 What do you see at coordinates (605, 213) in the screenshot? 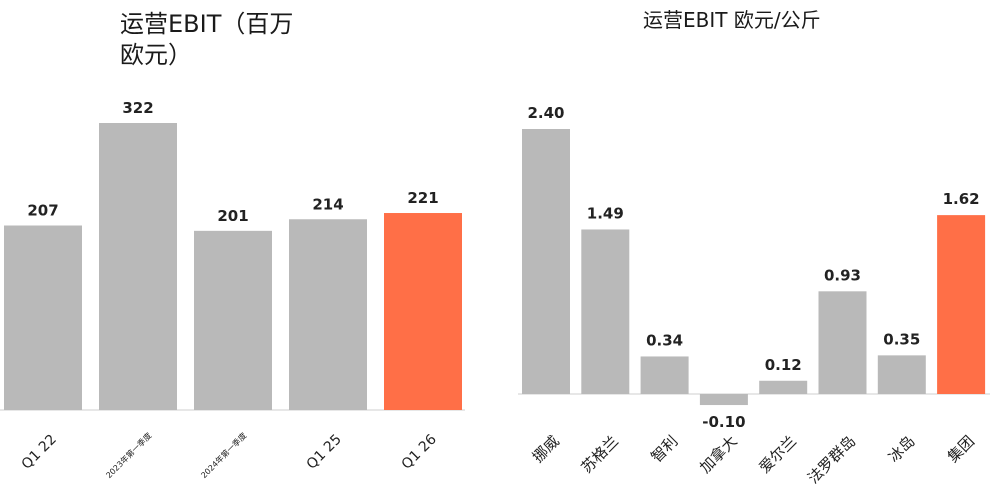
I see `right-bar-value-label-1: 1.49` at bounding box center [605, 213].